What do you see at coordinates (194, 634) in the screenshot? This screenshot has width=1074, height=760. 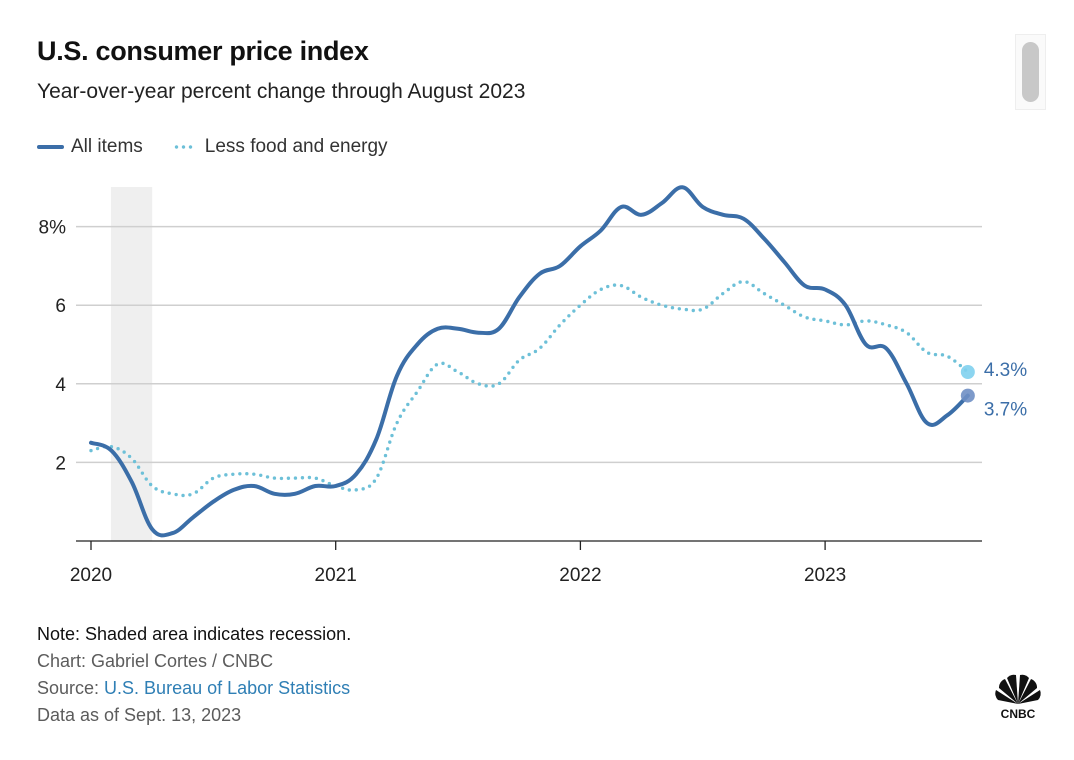 I see `footer-note: Note: Shaded area indicates recession.` at bounding box center [194, 634].